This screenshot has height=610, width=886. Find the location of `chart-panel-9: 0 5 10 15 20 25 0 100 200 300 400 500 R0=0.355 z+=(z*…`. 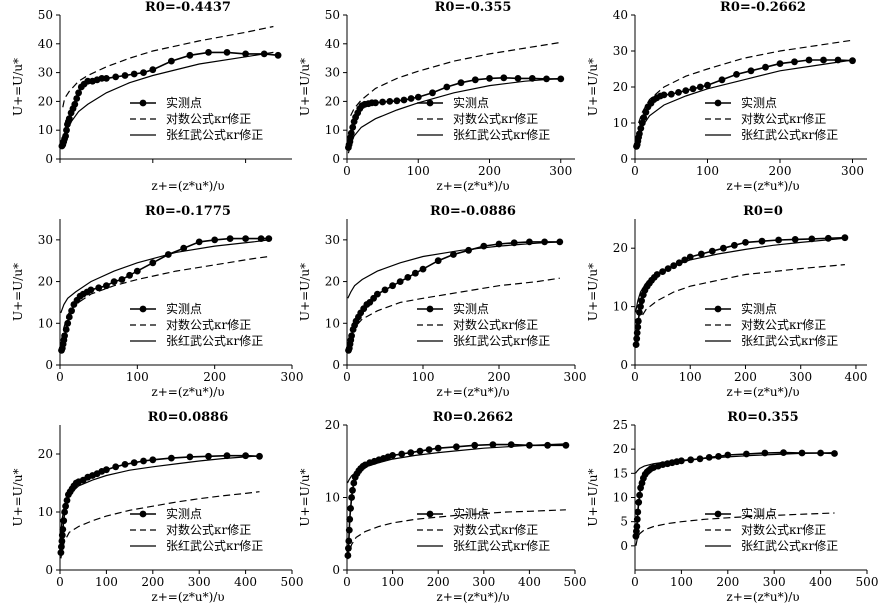

chart-panel-9: 0 5 10 15 20 25 0 100 200 300 400 500 R0=0.355 z+=(z*… is located at coordinates (732, 507).